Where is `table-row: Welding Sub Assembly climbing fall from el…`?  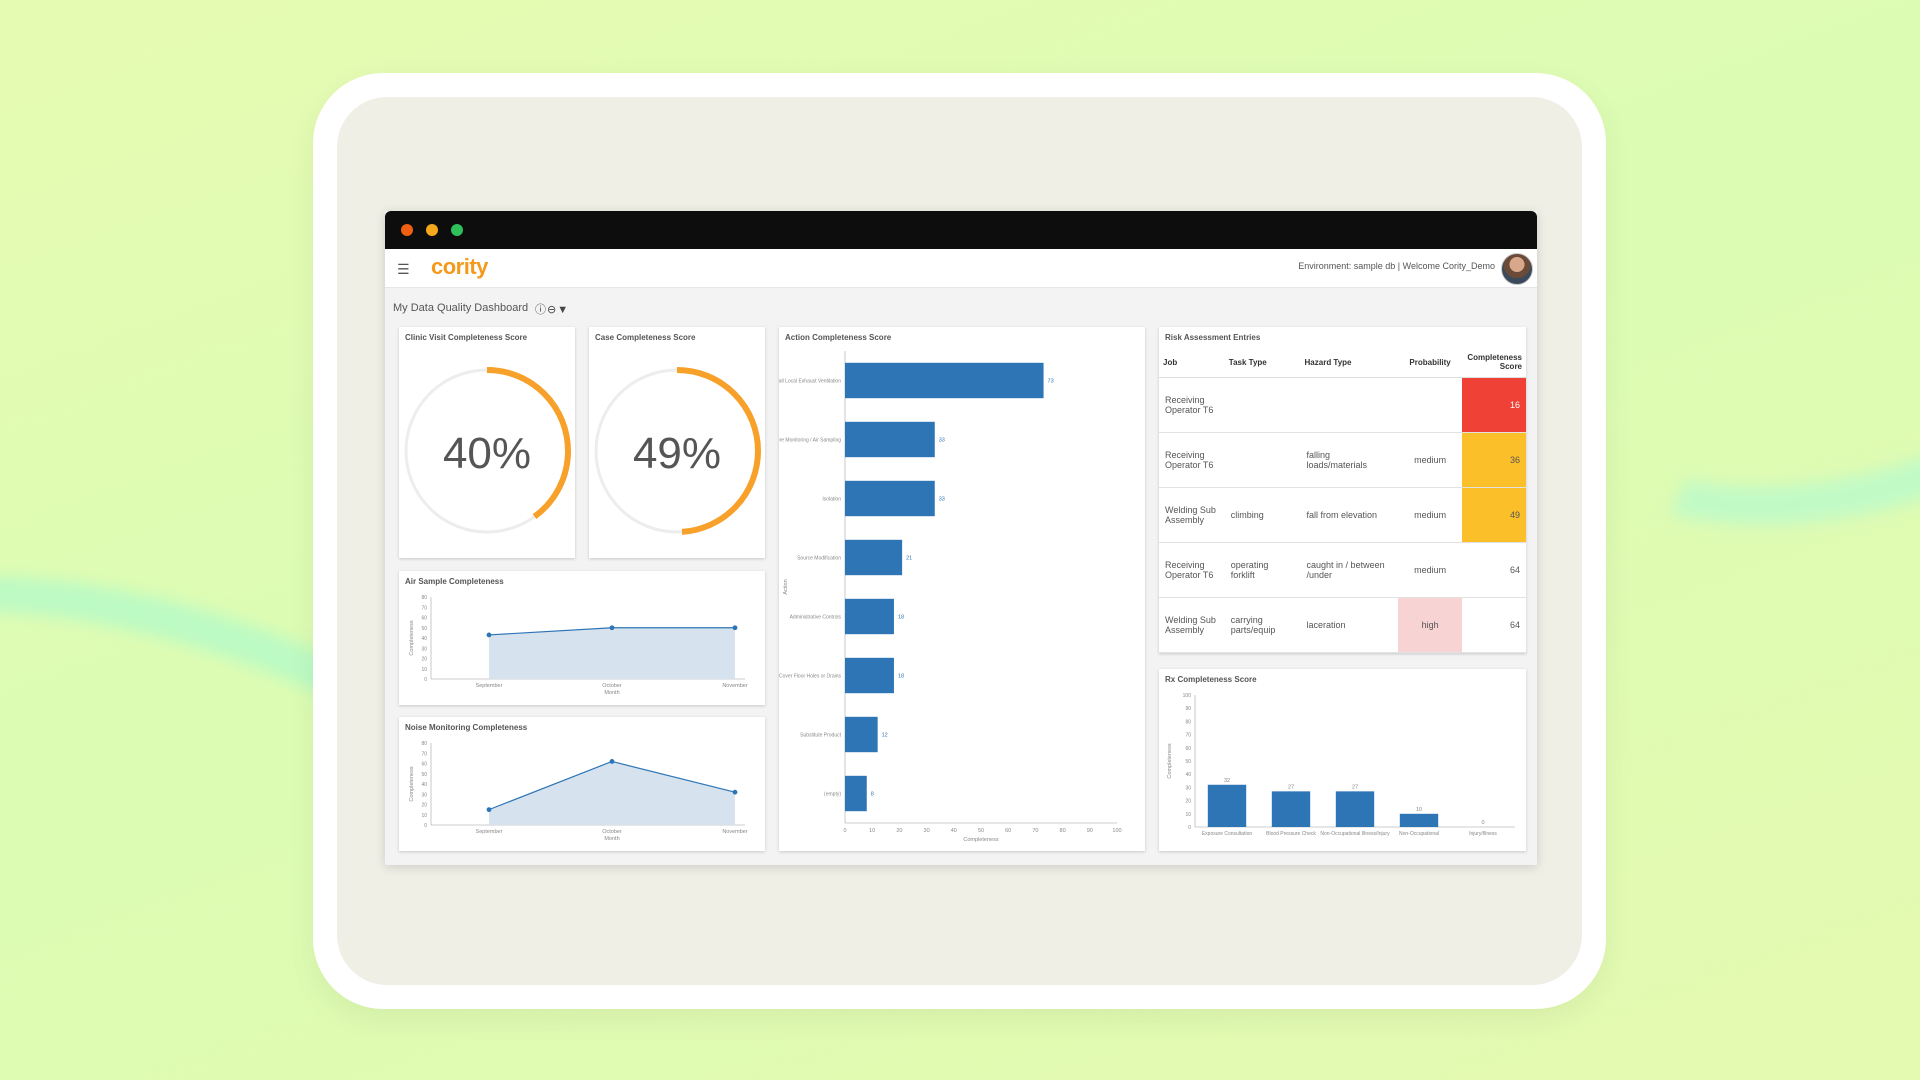
table-row: Welding Sub Assembly climbing fall from el… is located at coordinates (1342, 515).